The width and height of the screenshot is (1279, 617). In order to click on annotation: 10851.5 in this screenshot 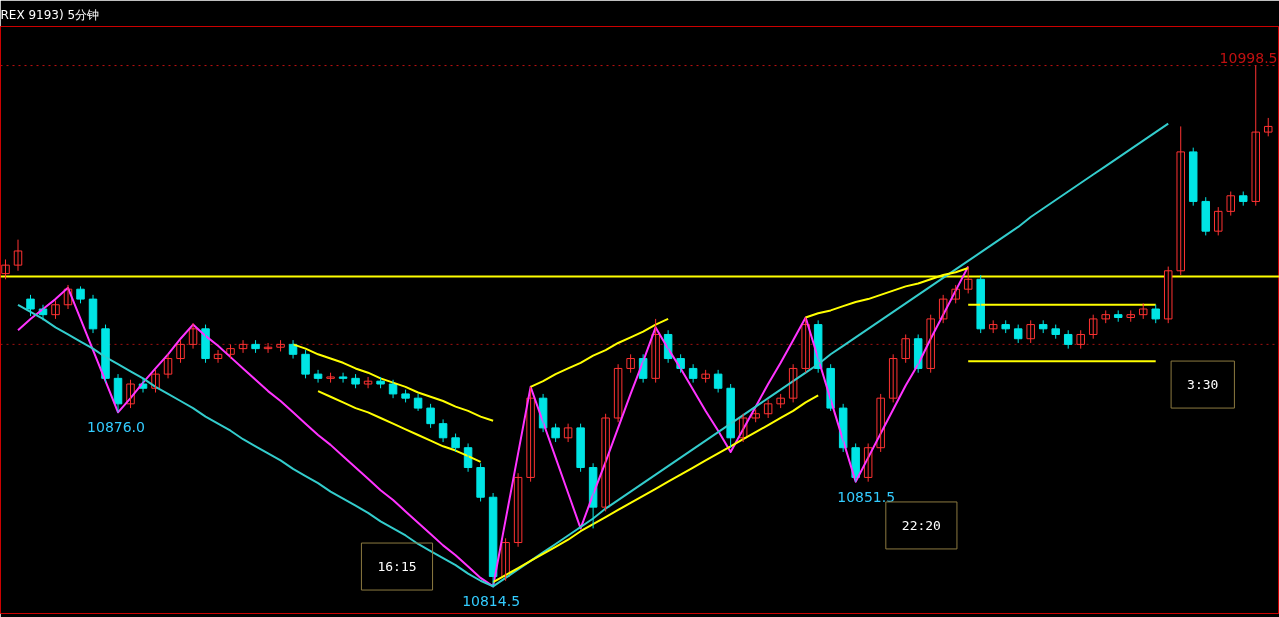, I will do `click(866, 496)`.